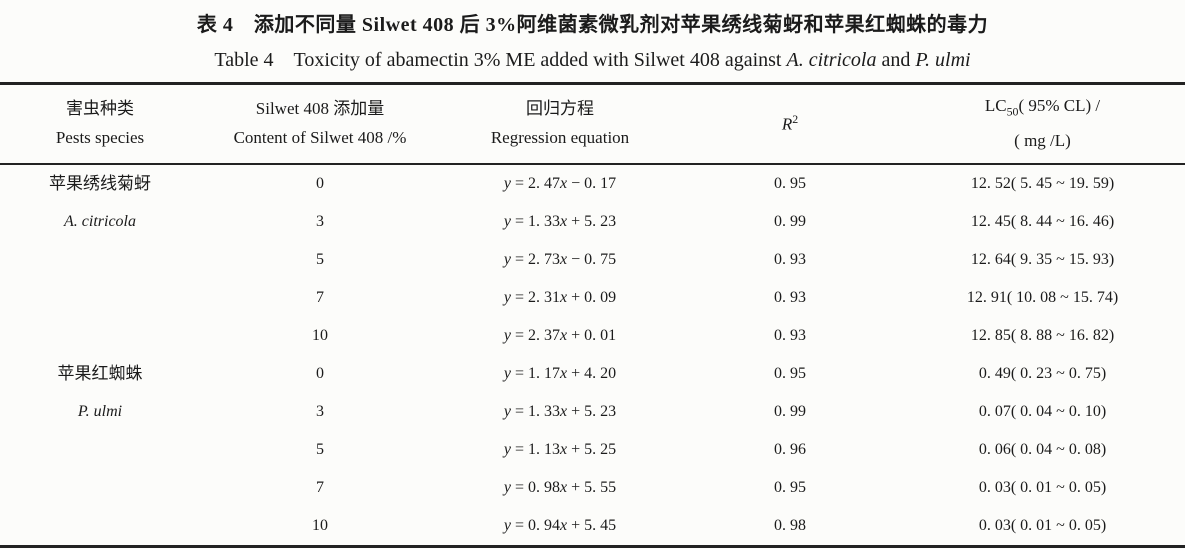  What do you see at coordinates (1042, 260) in the screenshot?
I see `lc50-cell: 12. 64( 9. 35 ~ 15. 93)` at bounding box center [1042, 260].